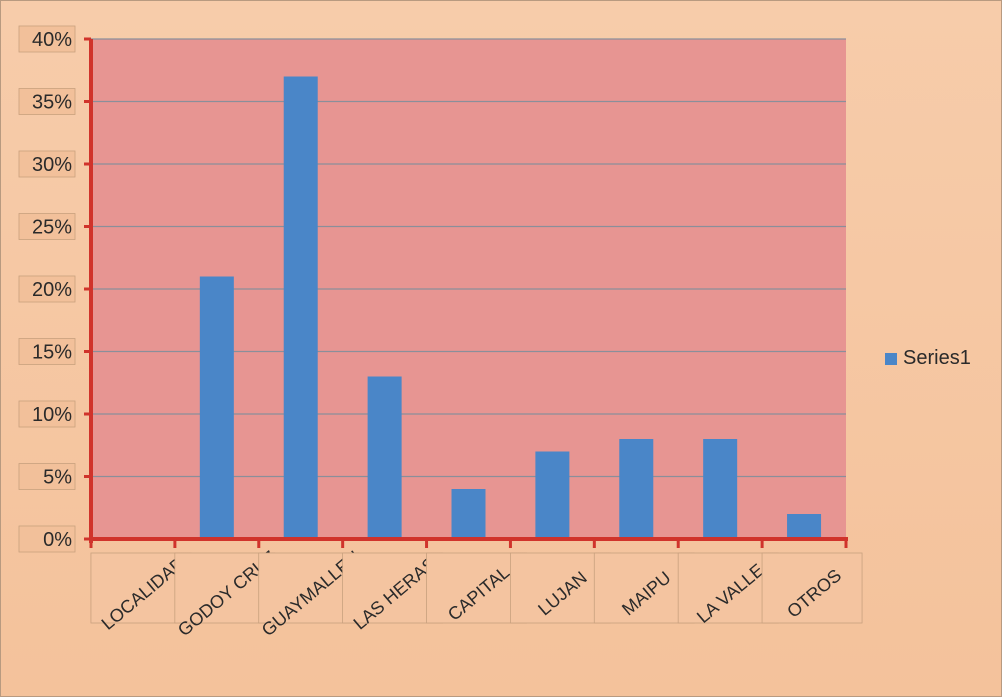  I want to click on y-tick-labels: 0% 5% 10% 15% 20% 25% 30% 35% 40%, so click(47, 289).